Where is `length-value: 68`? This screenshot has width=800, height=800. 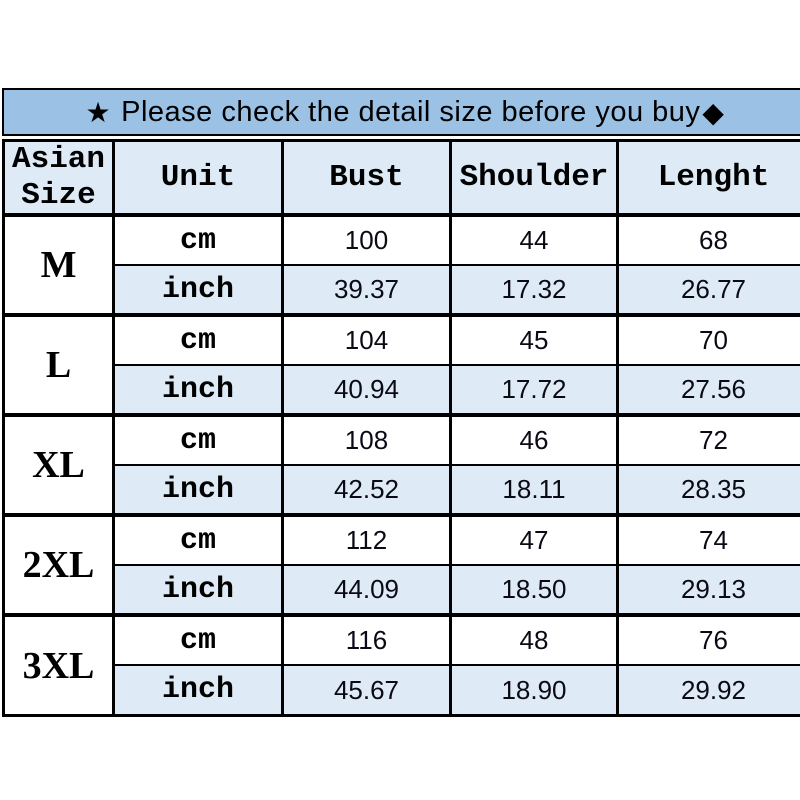
length-value: 68 is located at coordinates (708, 240).